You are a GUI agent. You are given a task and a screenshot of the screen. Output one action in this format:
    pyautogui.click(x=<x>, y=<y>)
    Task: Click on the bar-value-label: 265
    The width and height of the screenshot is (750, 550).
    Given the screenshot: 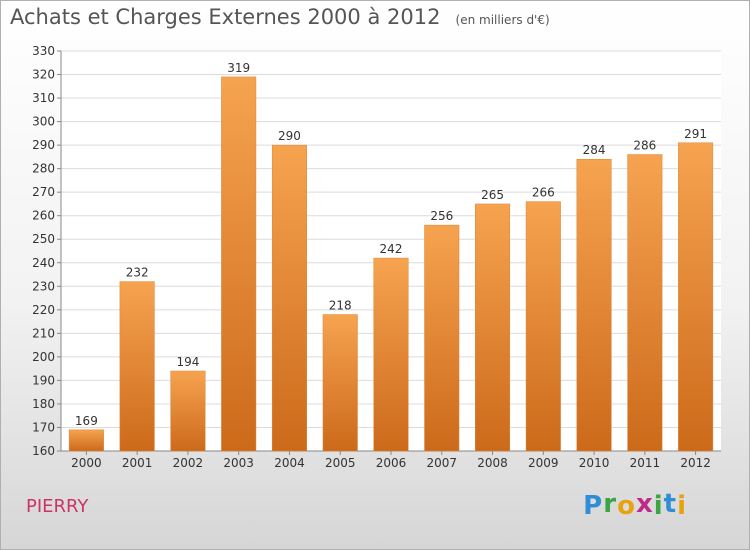 What is the action you would take?
    pyautogui.click(x=492, y=195)
    